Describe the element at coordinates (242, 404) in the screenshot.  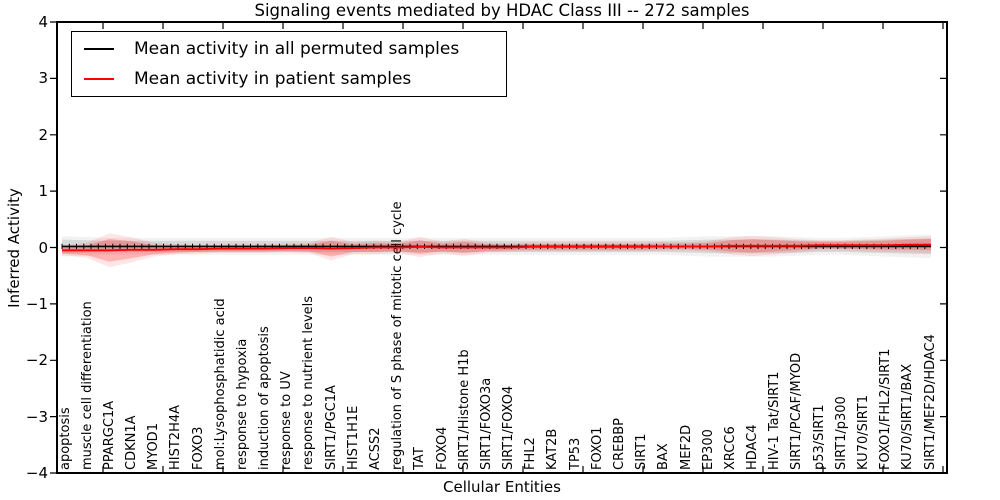
I see `x-tick-label: response to hypoxia` at that location.